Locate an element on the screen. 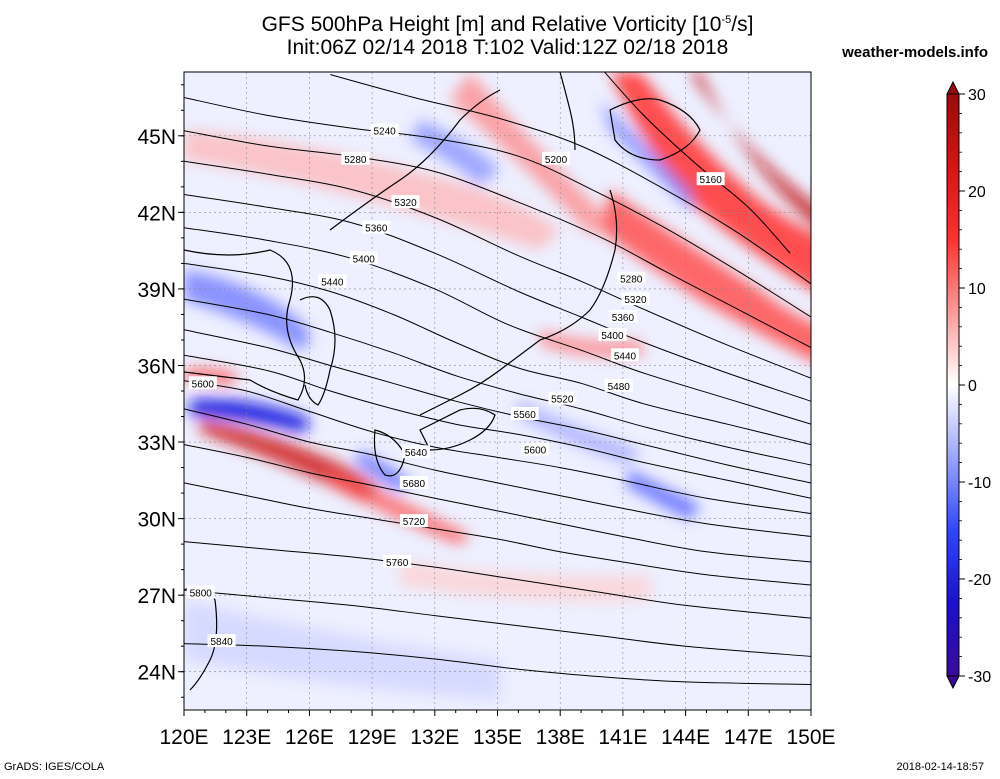 The height and width of the screenshot is (779, 1000). lon-tick-label: 129E is located at coordinates (372, 737).